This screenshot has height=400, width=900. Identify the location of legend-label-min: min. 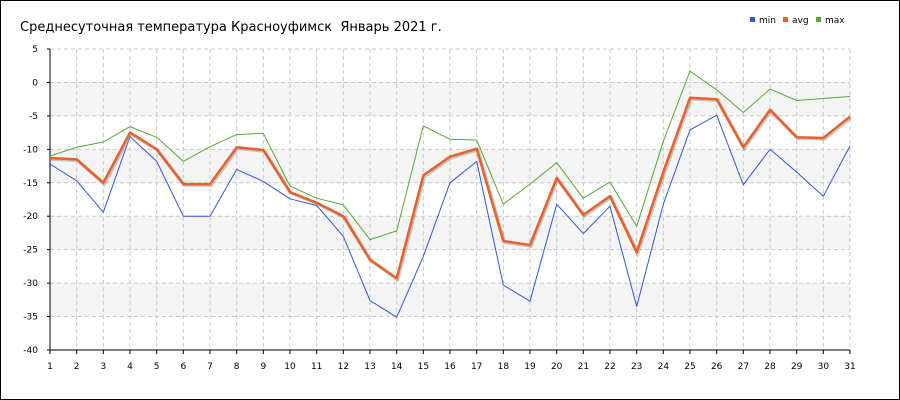
(767, 21).